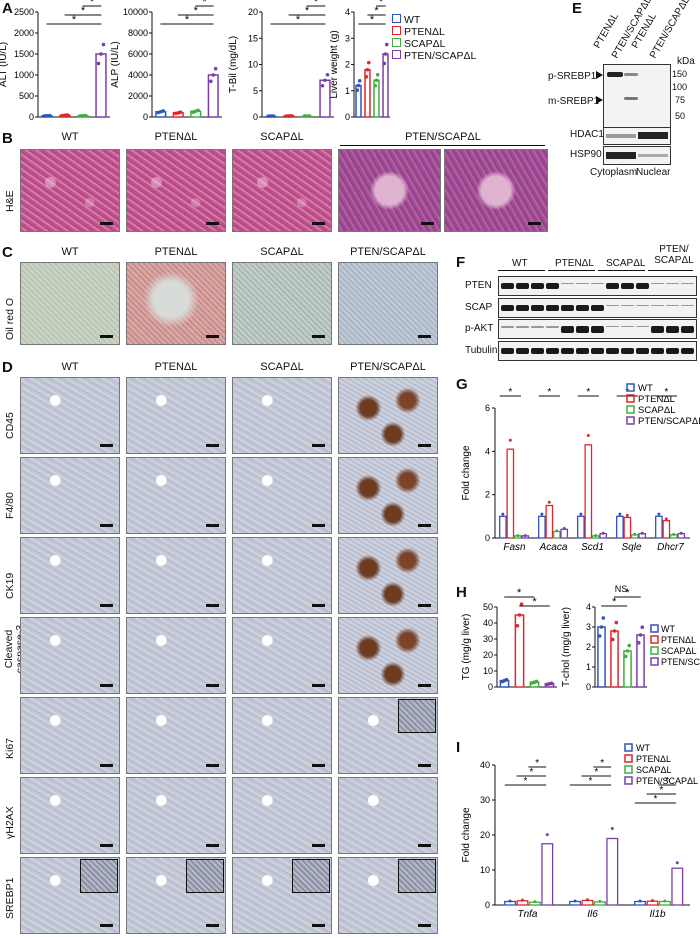  Describe the element at coordinates (657, 914) in the screenshot. I see `i-xlabel-2: Il1b` at that location.